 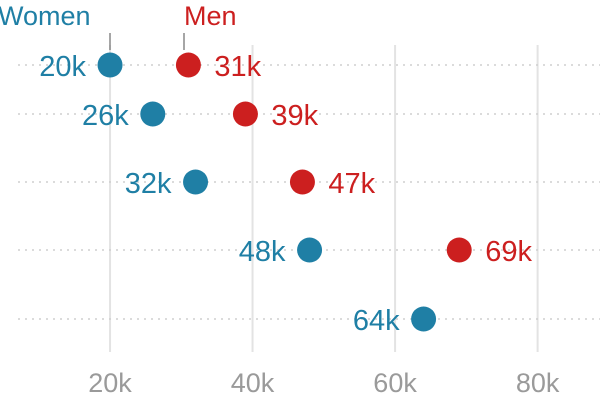 I want to click on x-tick-label: 40k, so click(x=253, y=383).